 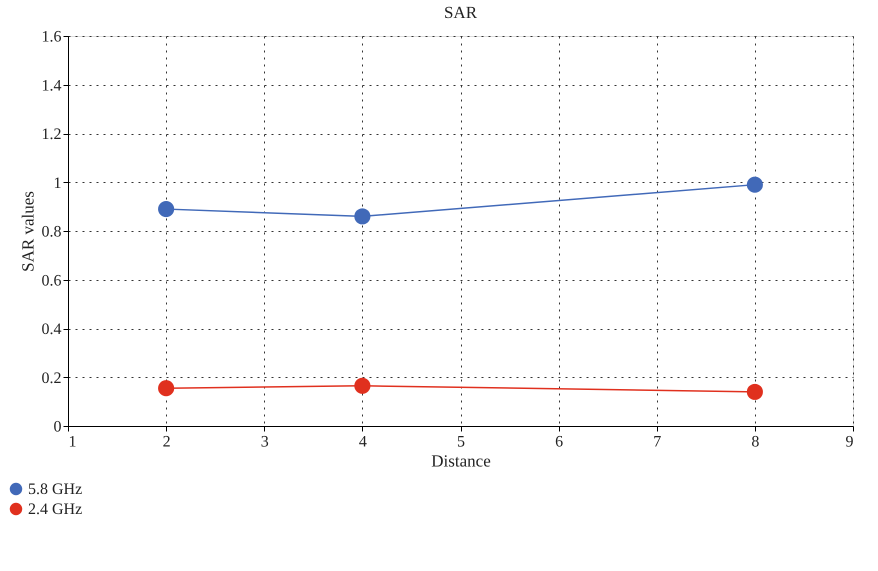 What do you see at coordinates (52, 232) in the screenshot?
I see `y-tick-label: 0.8` at bounding box center [52, 232].